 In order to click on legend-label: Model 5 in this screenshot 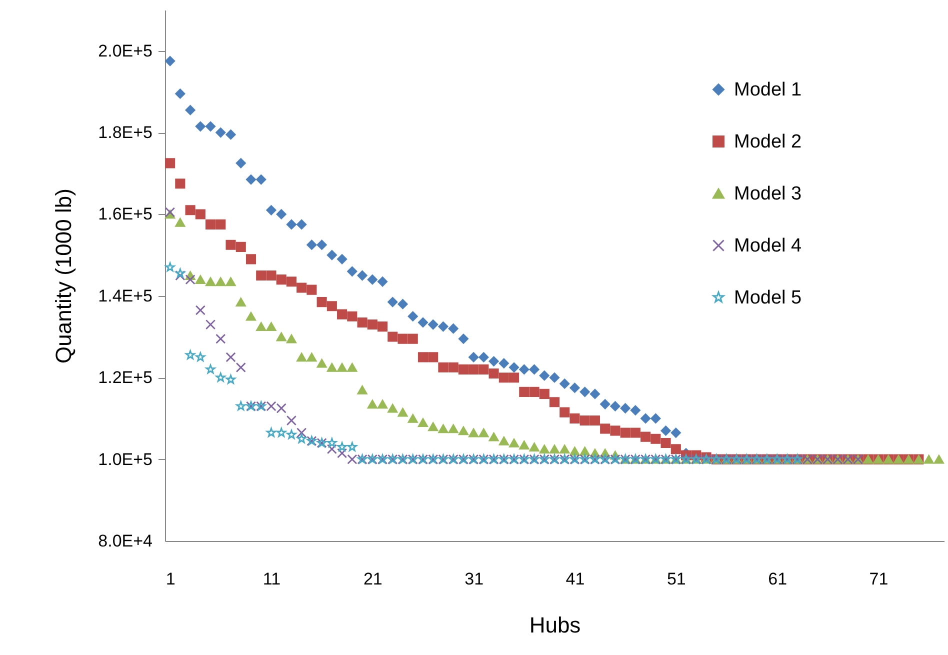, I will do `click(768, 298)`.